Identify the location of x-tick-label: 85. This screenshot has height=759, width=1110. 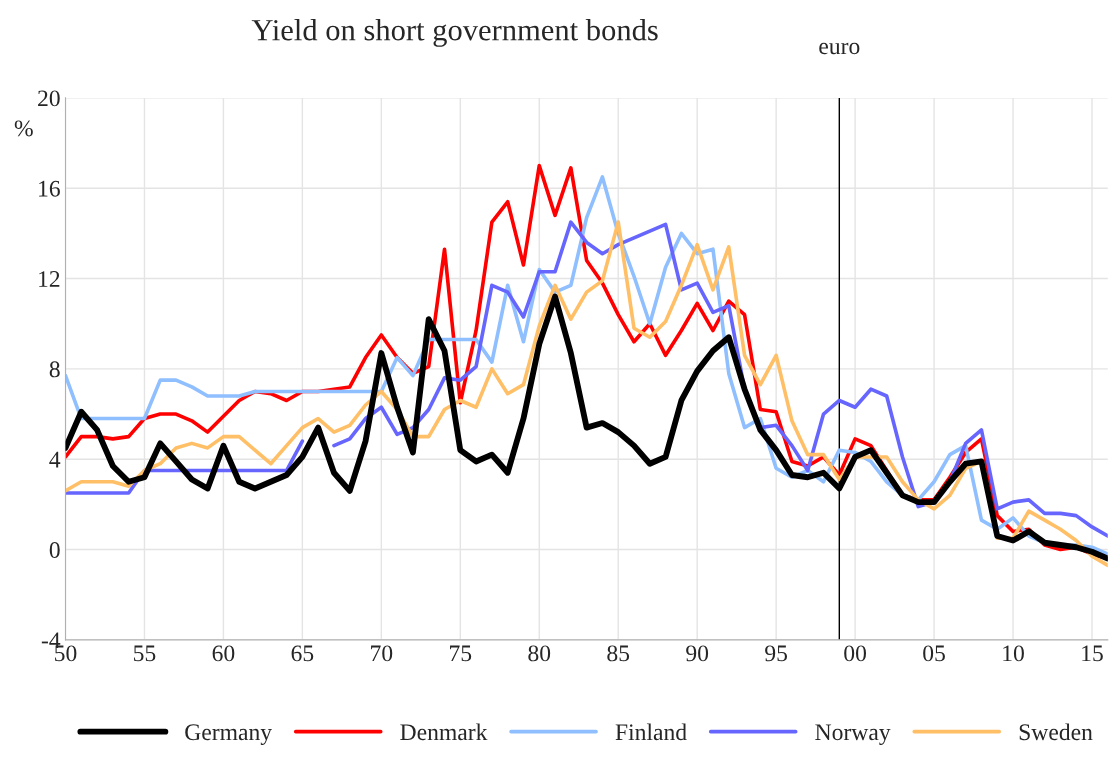
(618, 653).